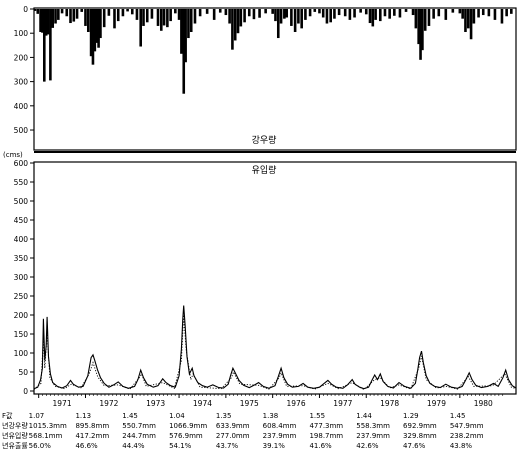  I want to click on stat-f-value: 1.45, so click(458, 416).